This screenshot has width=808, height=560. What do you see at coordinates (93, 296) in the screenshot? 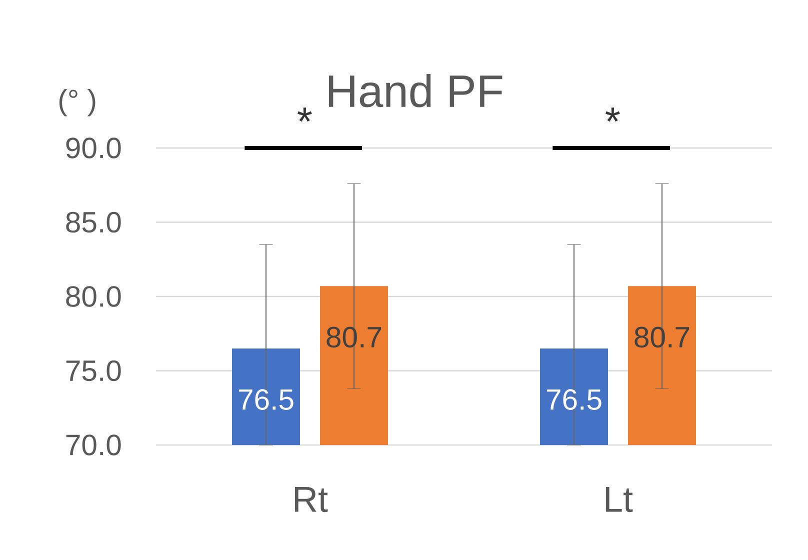
I see `y-tick-label: 80.0` at bounding box center [93, 296].